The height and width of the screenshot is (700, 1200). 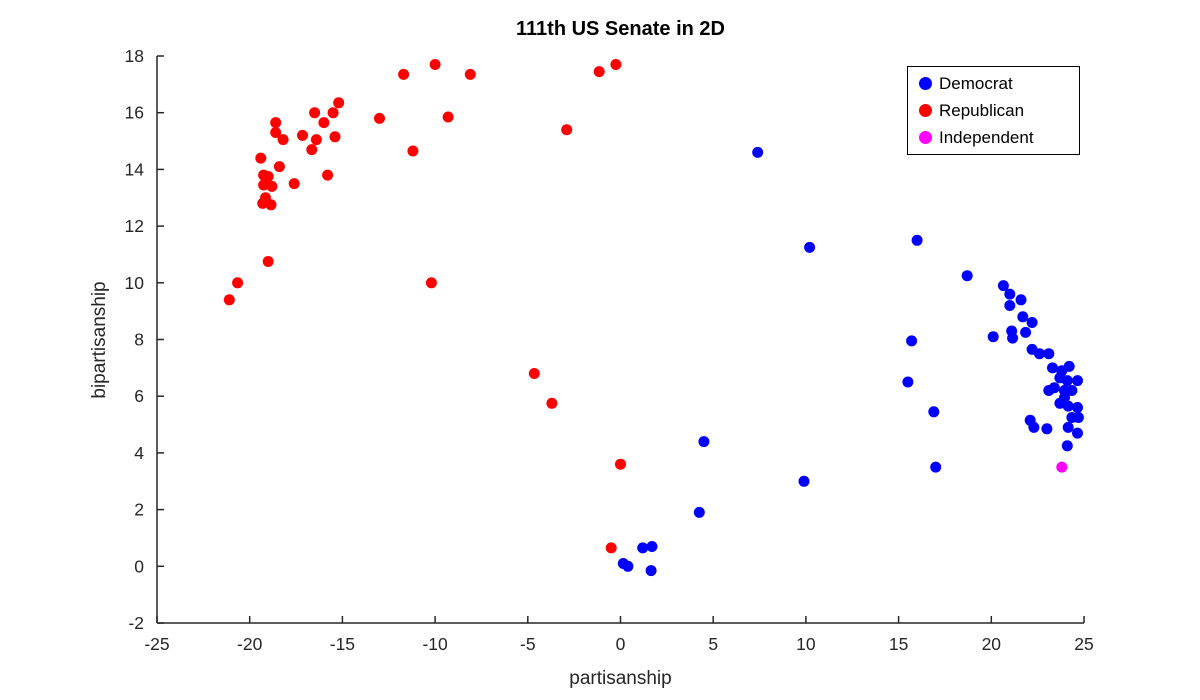 I want to click on democrat-marker-icon, so click(x=925, y=83).